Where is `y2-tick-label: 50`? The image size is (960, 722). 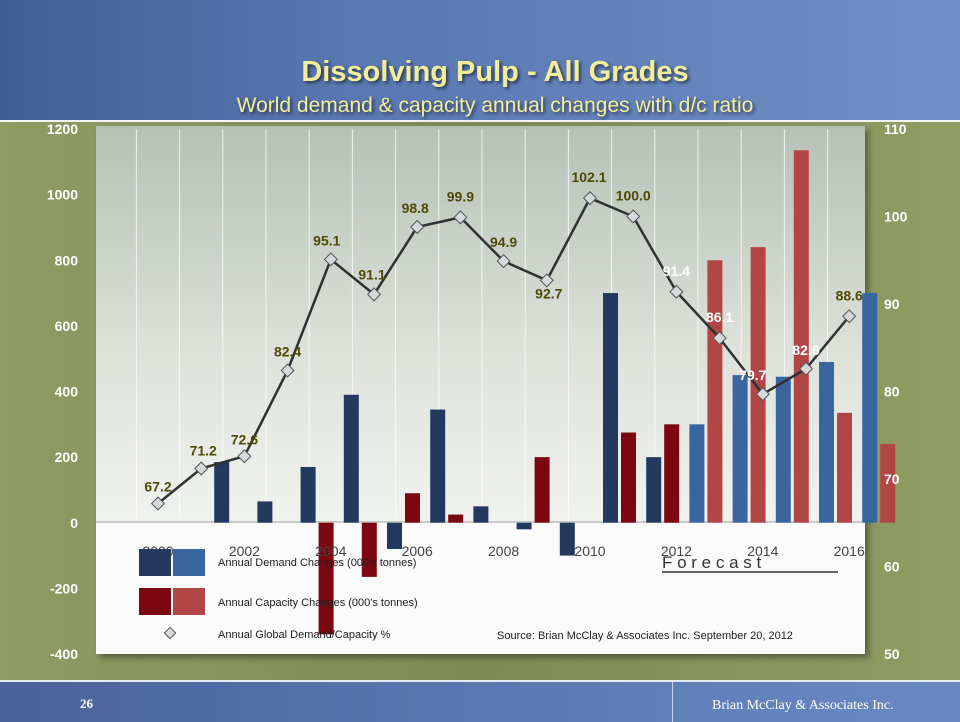 y2-tick-label: 50 is located at coordinates (892, 654).